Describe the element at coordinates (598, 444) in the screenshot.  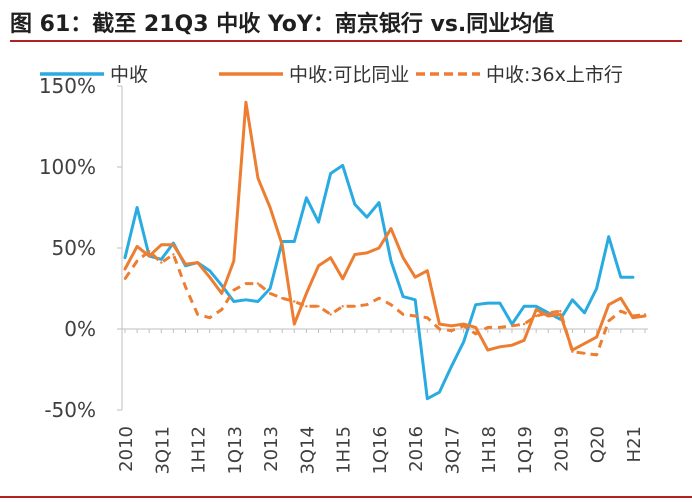
I see `x-tick-label: Q20` at that location.